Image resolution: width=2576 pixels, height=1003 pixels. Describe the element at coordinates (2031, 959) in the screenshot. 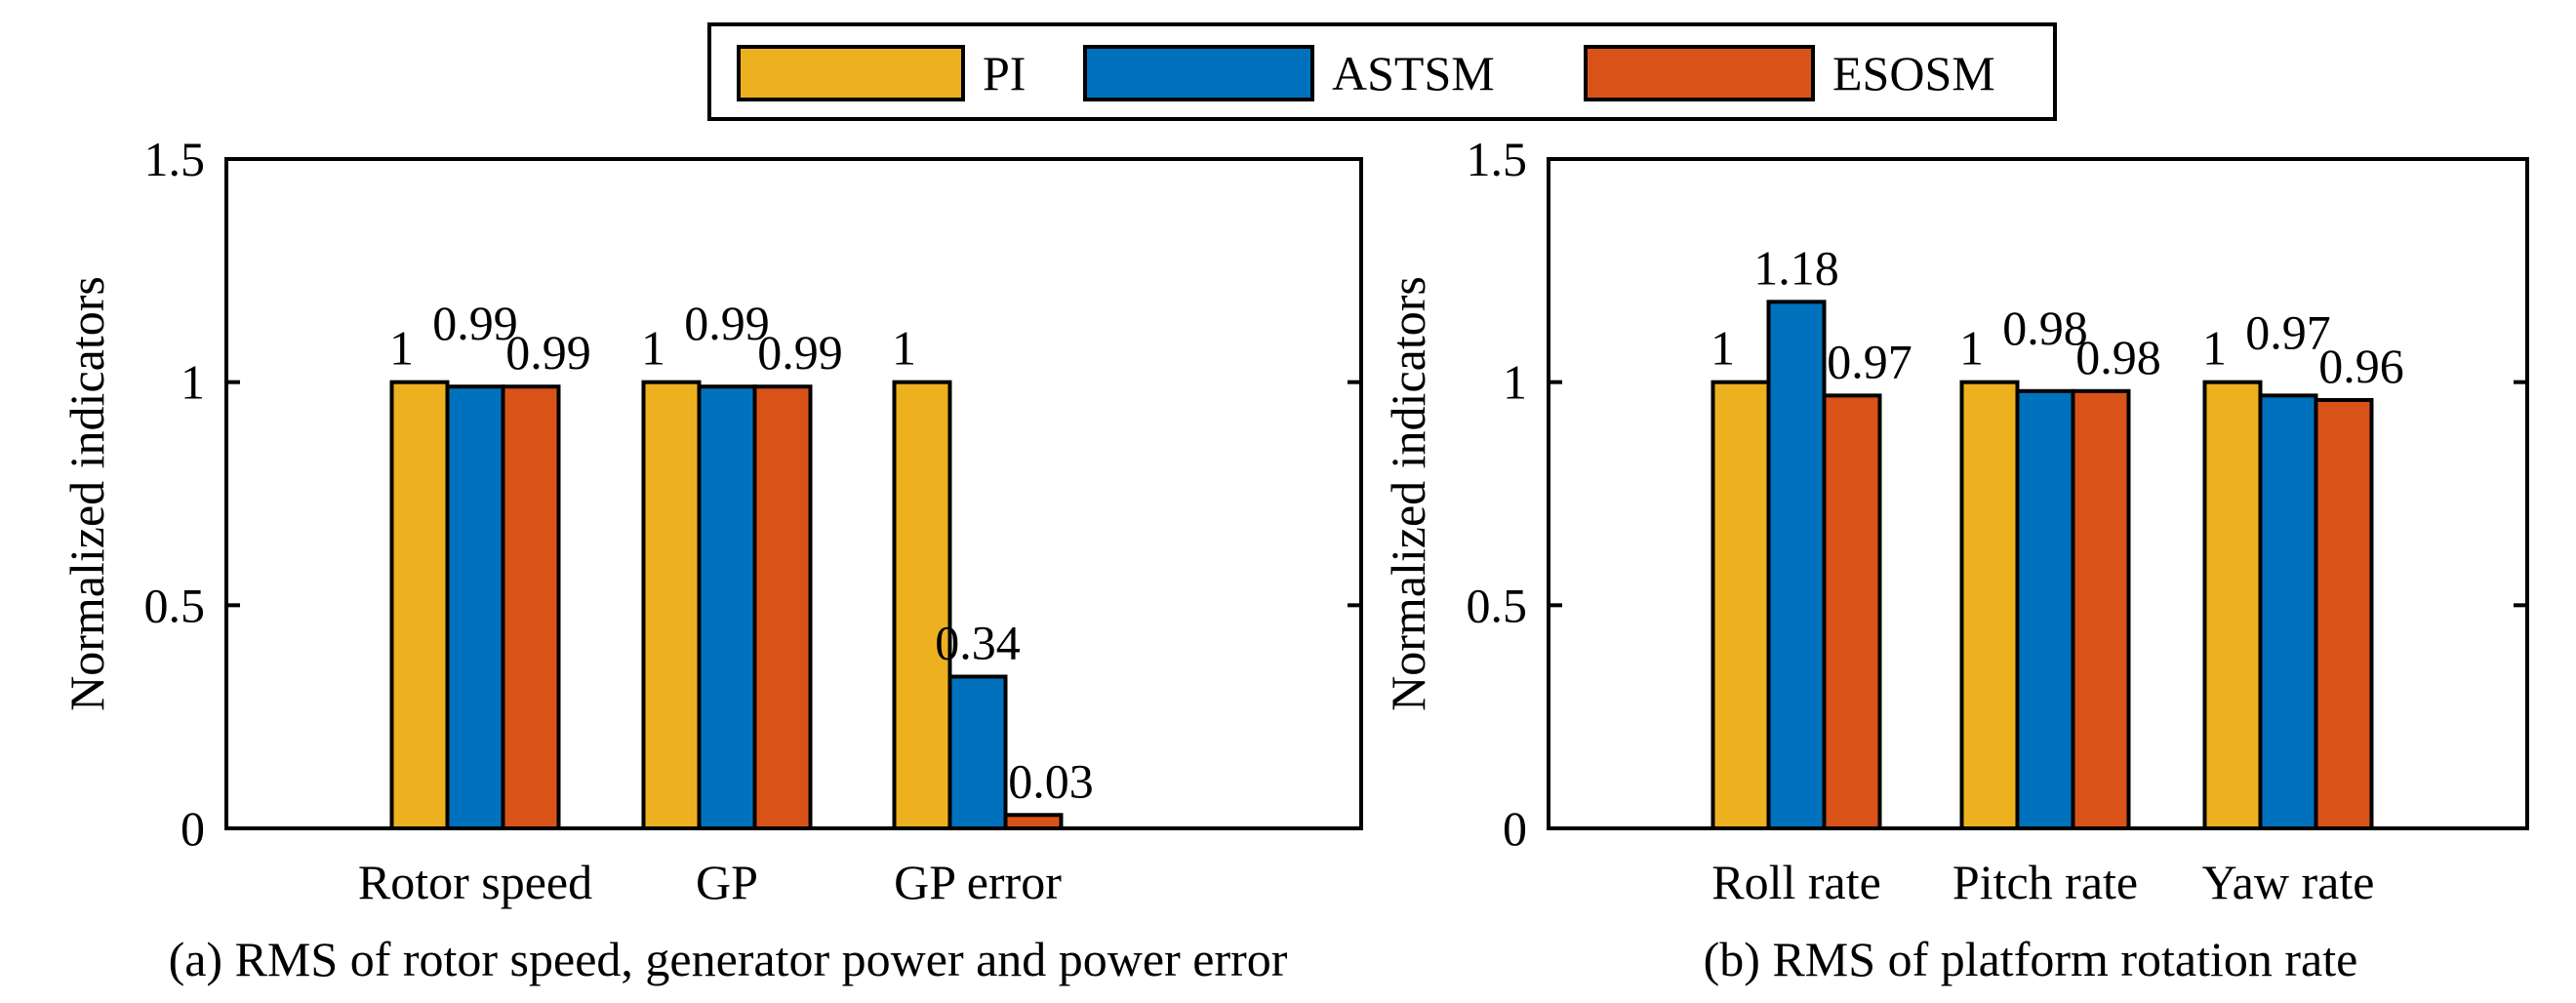

I see `chart-caption: (b) RMS of platform rotation rate` at that location.